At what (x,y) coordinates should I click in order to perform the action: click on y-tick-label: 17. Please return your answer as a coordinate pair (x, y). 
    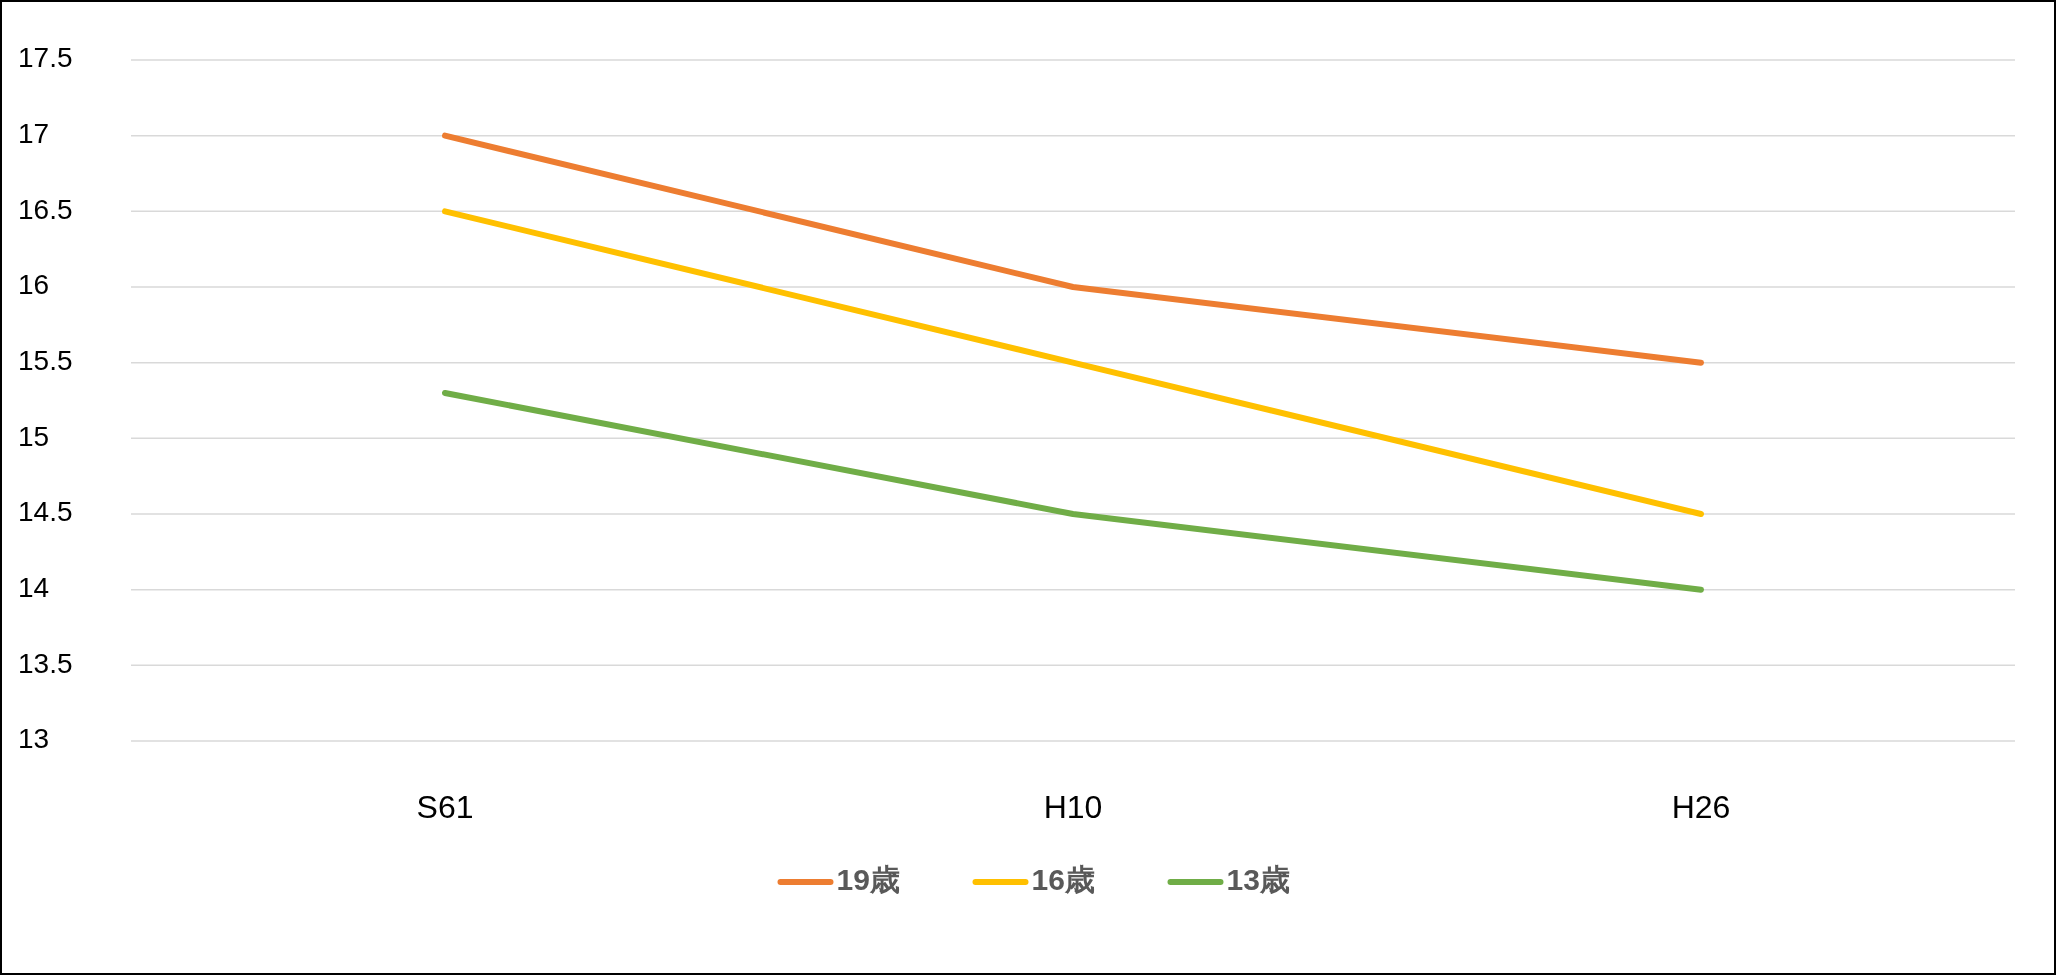
    Looking at the image, I should click on (34, 134).